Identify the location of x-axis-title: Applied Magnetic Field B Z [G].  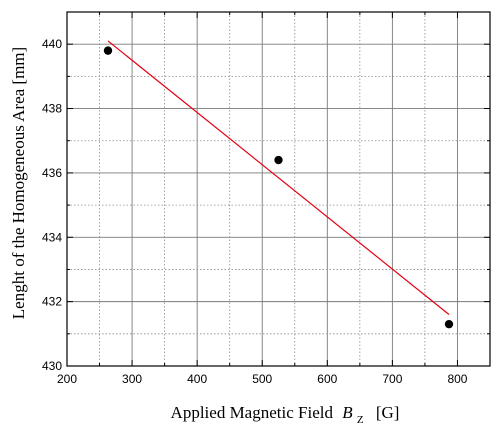
(285, 415).